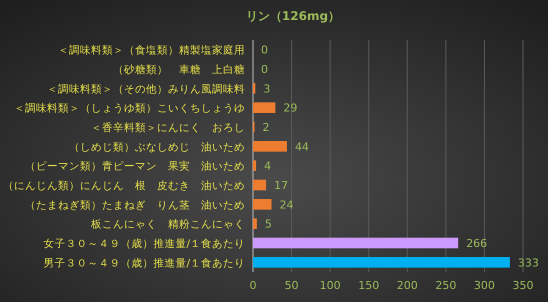 The image size is (548, 302). What do you see at coordinates (287, 205) in the screenshot?
I see `data-label: 24` at bounding box center [287, 205].